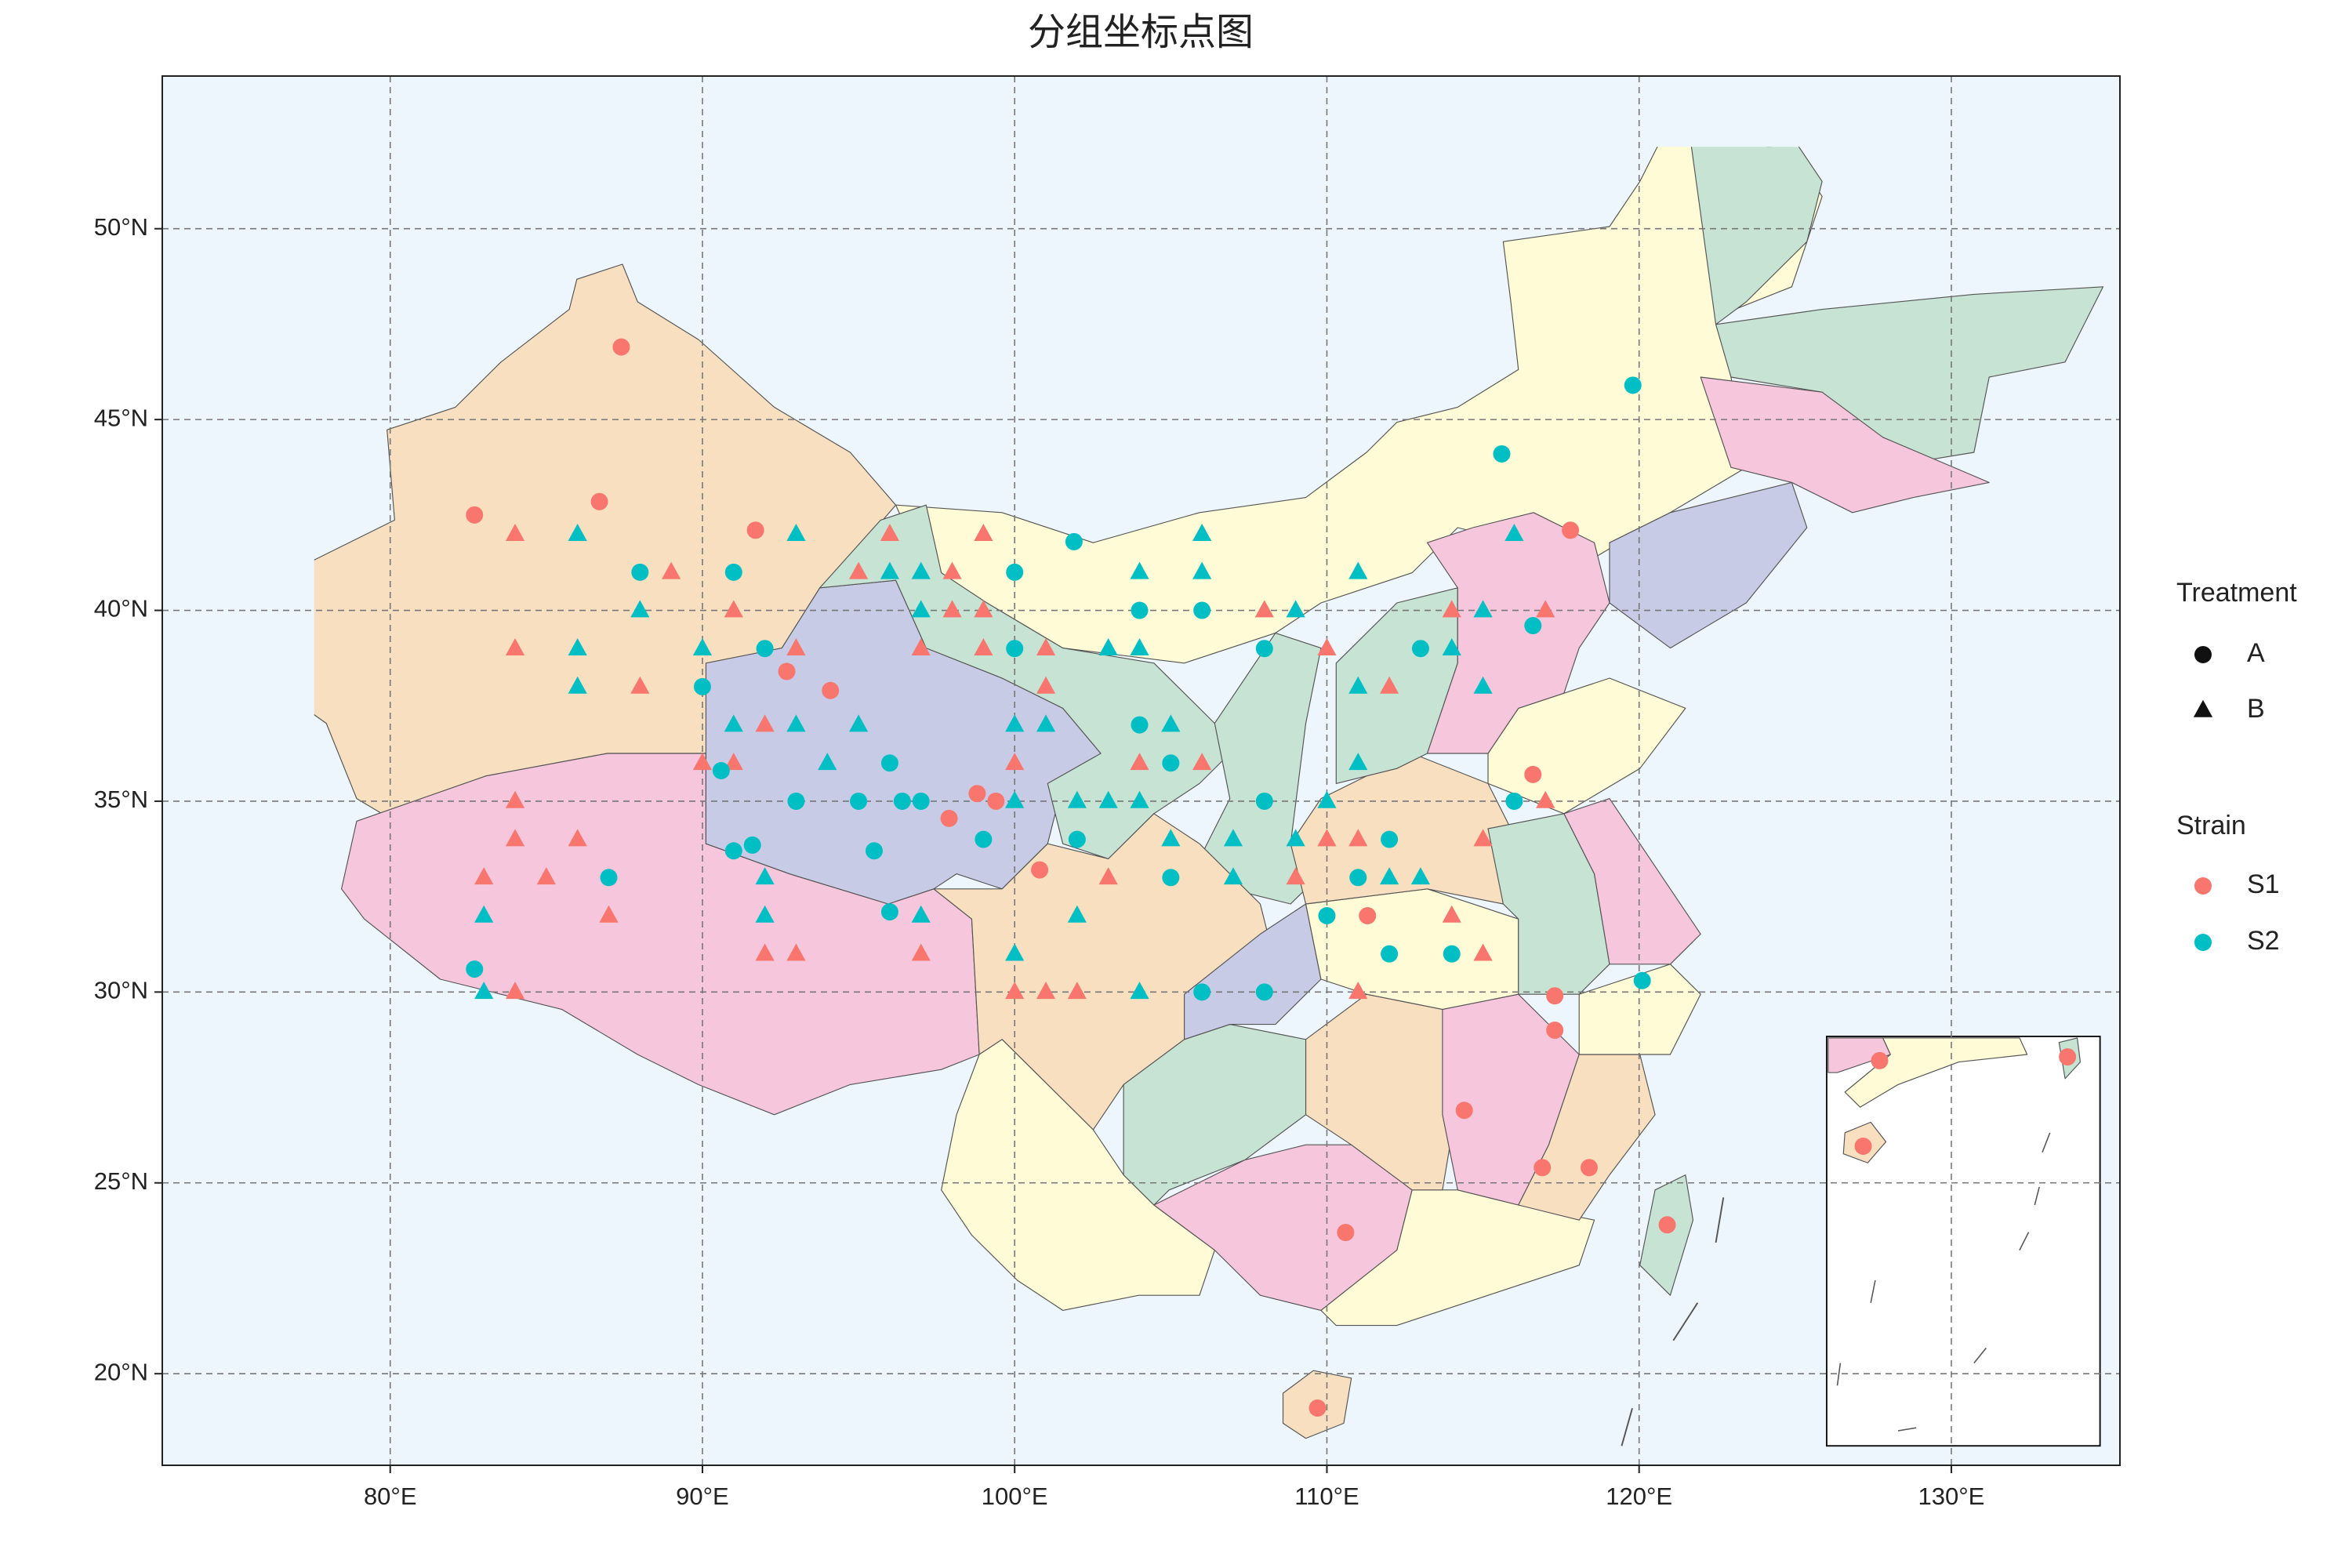 The width and height of the screenshot is (2352, 1568). What do you see at coordinates (1863, 1146) in the screenshot?
I see `inset-point` at bounding box center [1863, 1146].